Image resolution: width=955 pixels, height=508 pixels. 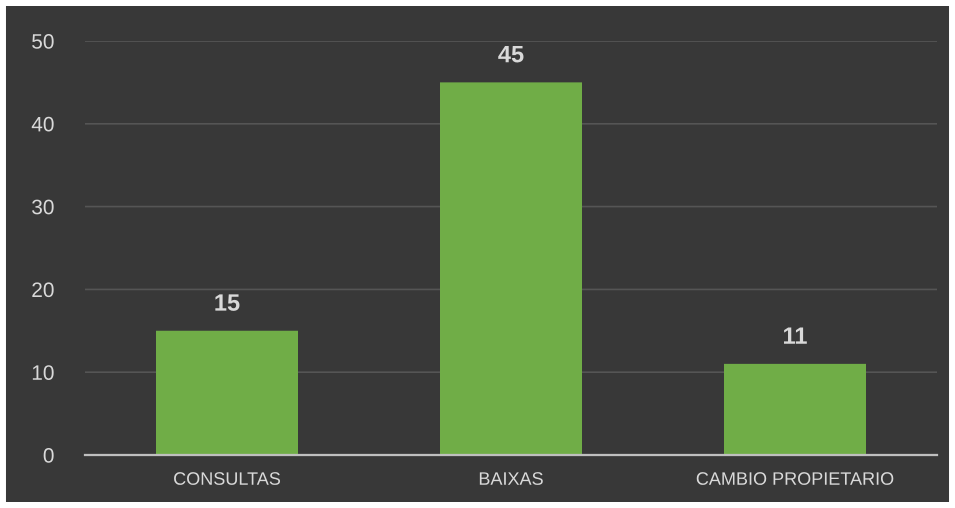 I want to click on y-tick-label: 20, so click(x=43, y=290).